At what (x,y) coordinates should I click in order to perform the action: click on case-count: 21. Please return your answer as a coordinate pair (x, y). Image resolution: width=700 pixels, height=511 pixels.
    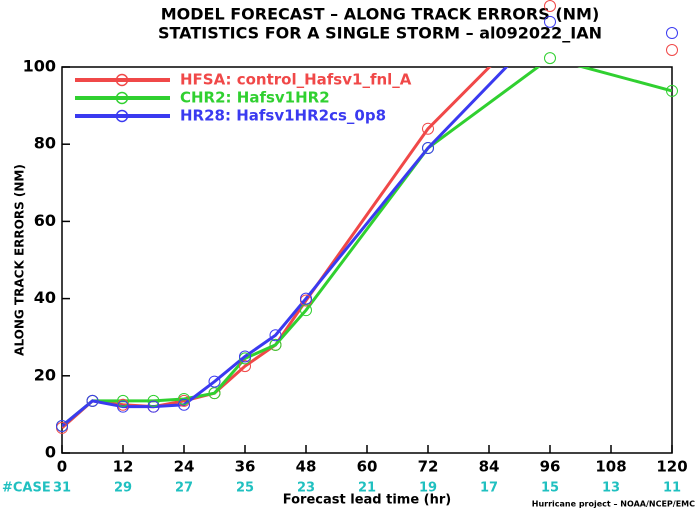
    Looking at the image, I should click on (367, 488).